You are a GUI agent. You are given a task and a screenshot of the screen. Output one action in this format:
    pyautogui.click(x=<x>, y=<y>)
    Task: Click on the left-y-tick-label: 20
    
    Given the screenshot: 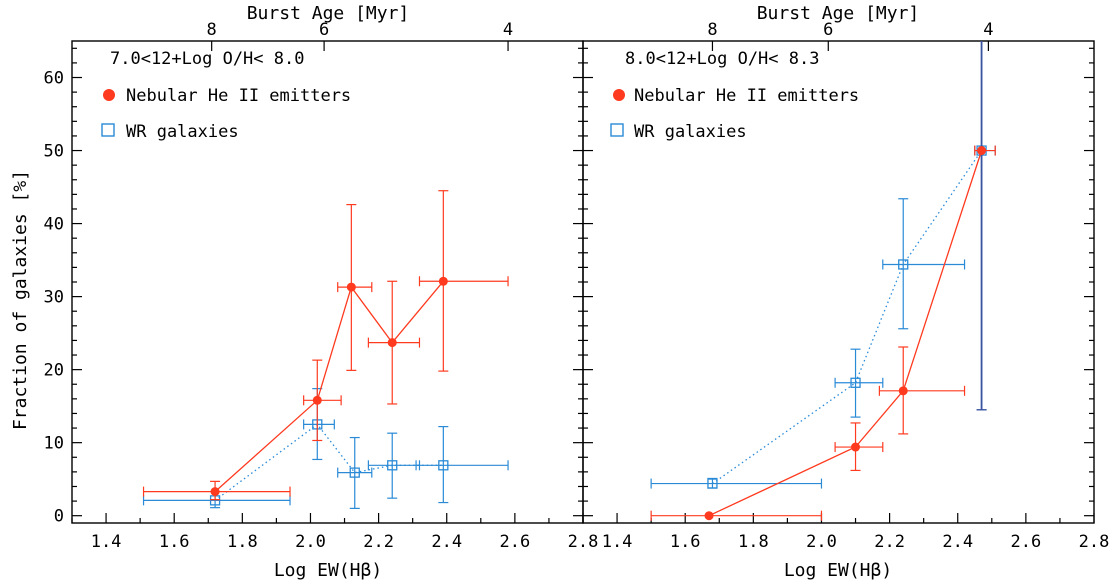 What is the action you would take?
    pyautogui.click(x=54, y=371)
    